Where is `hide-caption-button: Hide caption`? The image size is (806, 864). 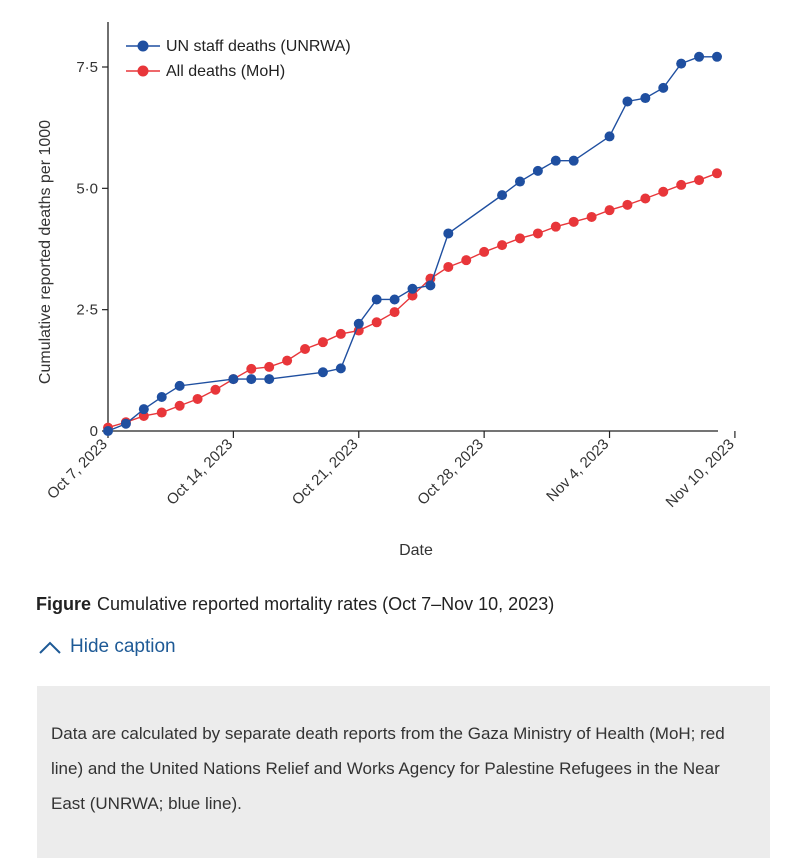 hide-caption-button: Hide caption is located at coordinates (107, 647).